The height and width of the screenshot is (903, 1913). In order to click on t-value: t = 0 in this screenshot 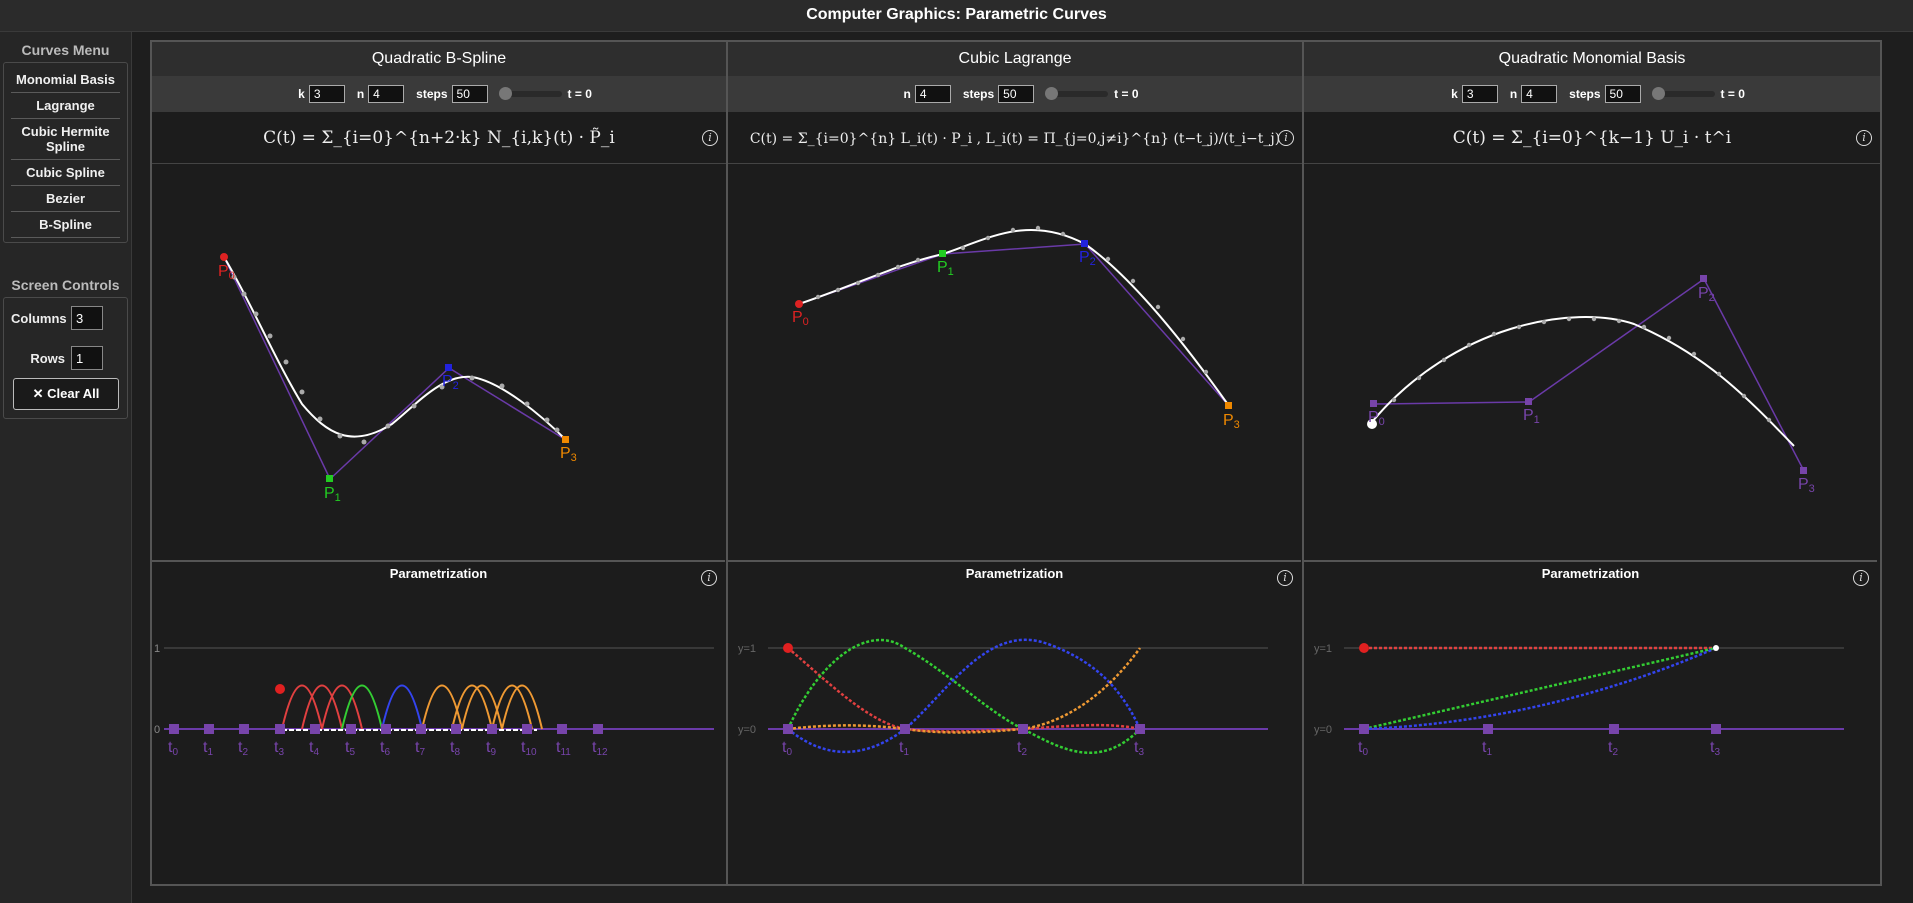, I will do `click(579, 94)`.